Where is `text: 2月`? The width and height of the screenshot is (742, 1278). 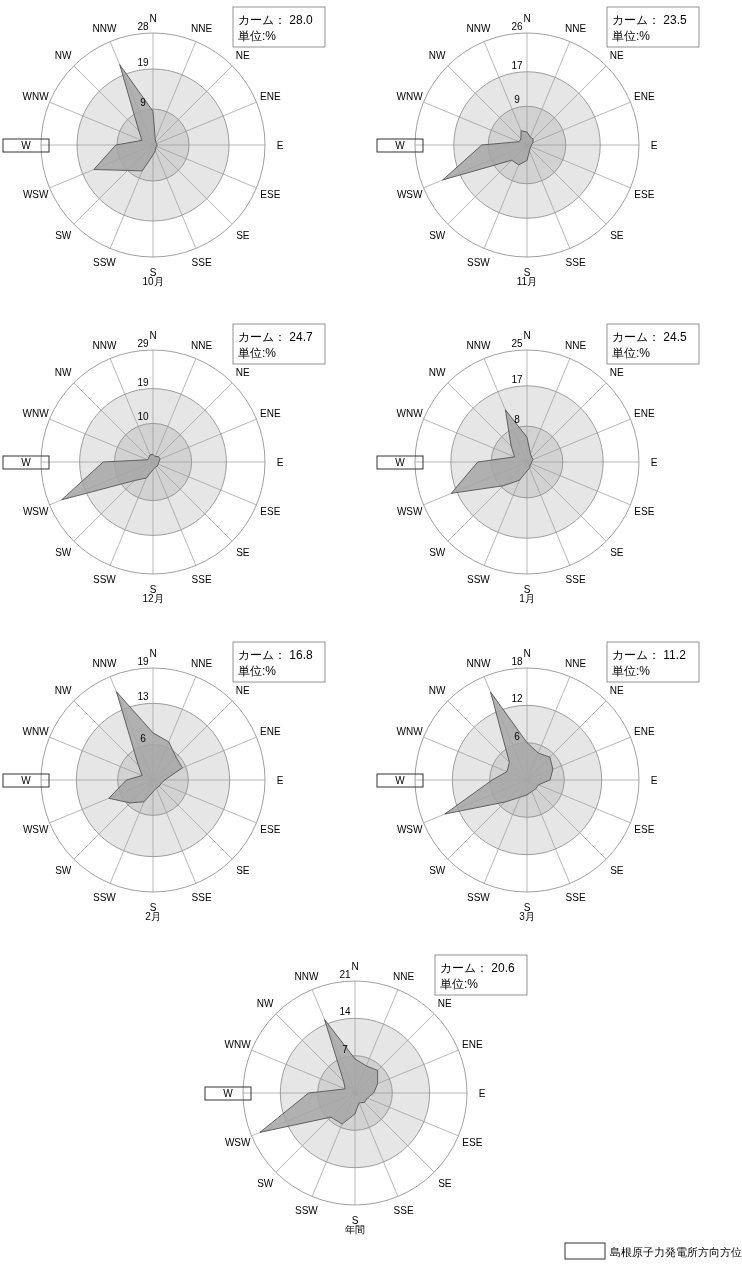 text: 2月 is located at coordinates (153, 916).